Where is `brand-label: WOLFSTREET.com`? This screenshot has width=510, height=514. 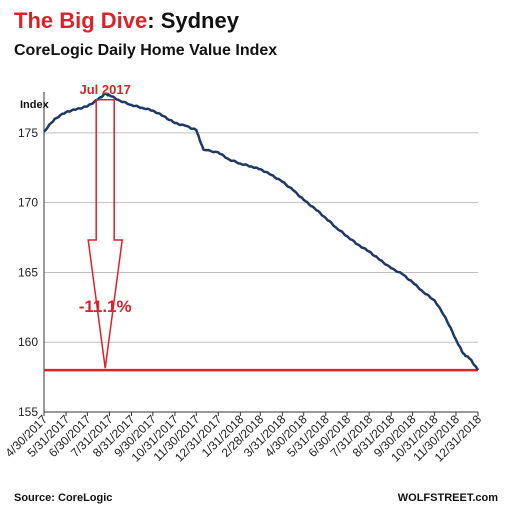
brand-label: WOLFSTREET.com is located at coordinates (447, 498).